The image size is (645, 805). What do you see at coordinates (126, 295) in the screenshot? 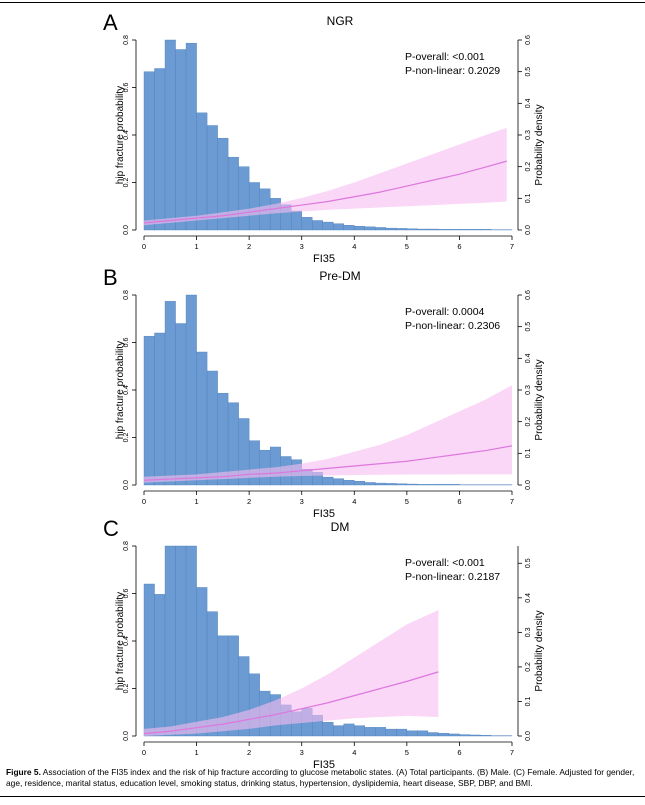
I see `y-tick-label: 0.8` at bounding box center [126, 295].